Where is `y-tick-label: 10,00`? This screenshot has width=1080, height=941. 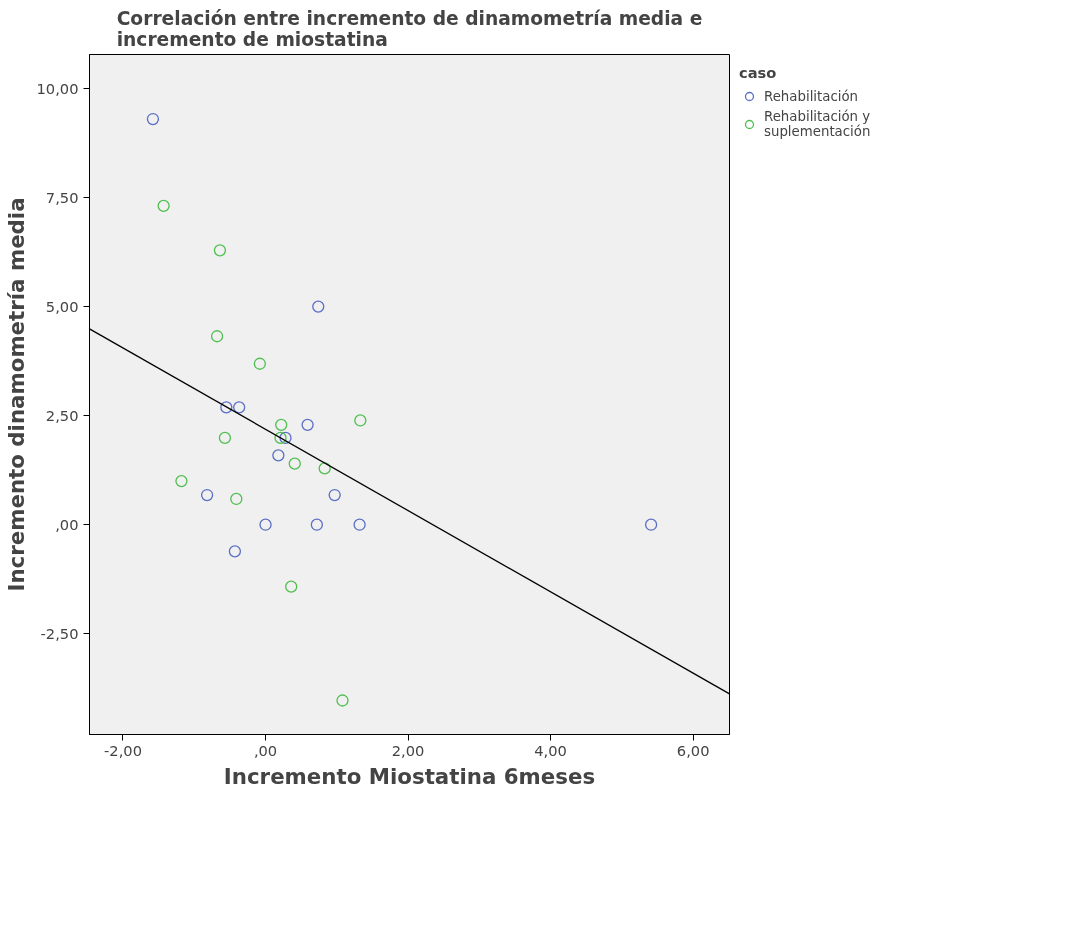
y-tick-label: 10,00 is located at coordinates (57, 88).